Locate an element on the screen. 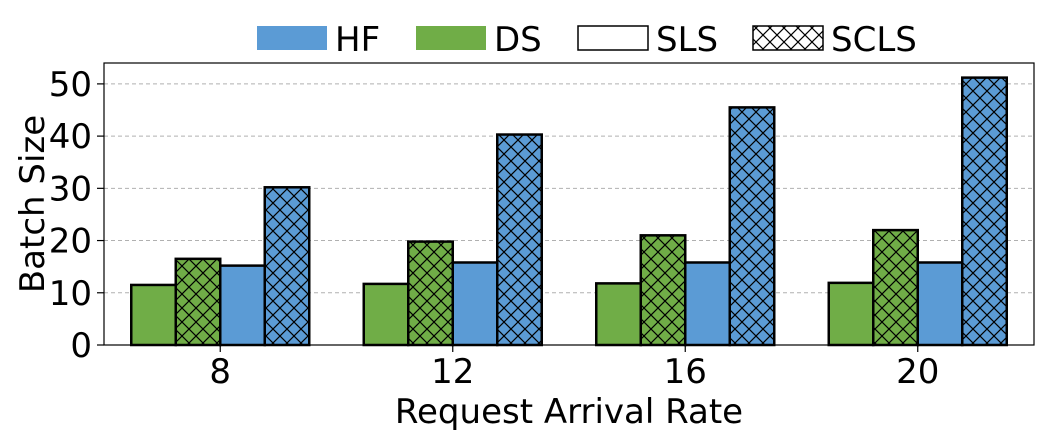 This screenshot has height=438, width=1043. legend-label: HF is located at coordinates (357, 40).